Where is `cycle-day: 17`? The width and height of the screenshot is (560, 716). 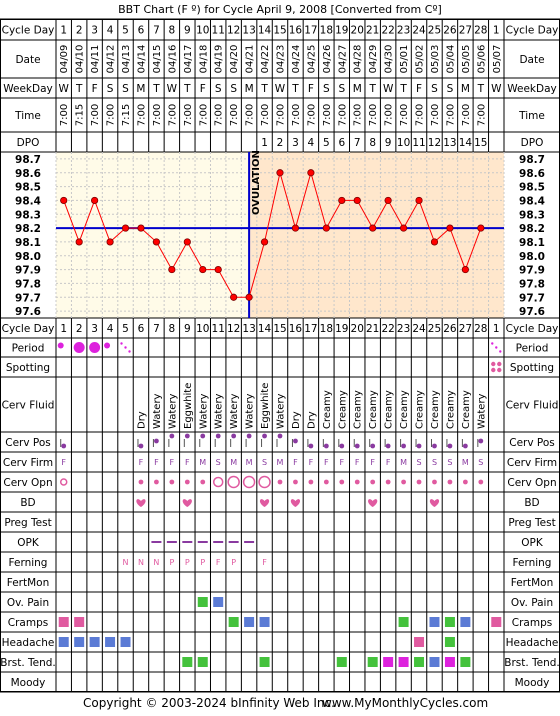 cycle-day: 17 is located at coordinates (310, 329).